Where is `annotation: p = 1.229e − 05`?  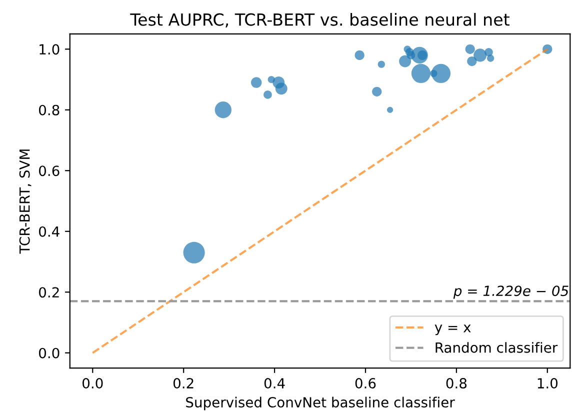 annotation: p = 1.229e − 05 is located at coordinates (510, 292).